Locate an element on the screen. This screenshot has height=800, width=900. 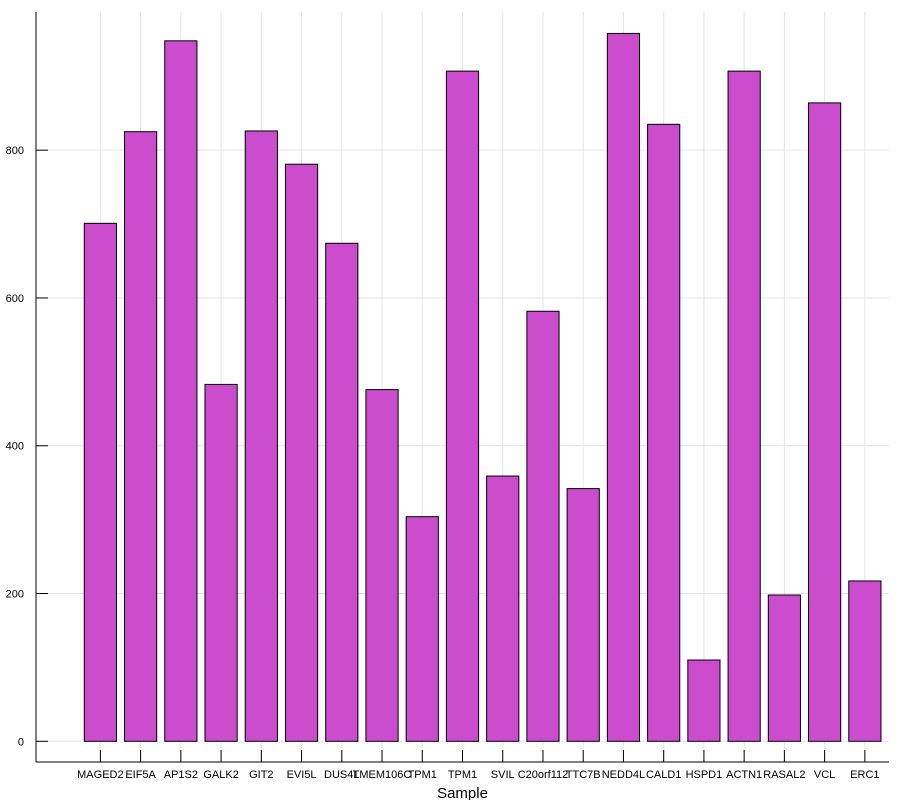
x-tick-label: EVI5L is located at coordinates (302, 775).